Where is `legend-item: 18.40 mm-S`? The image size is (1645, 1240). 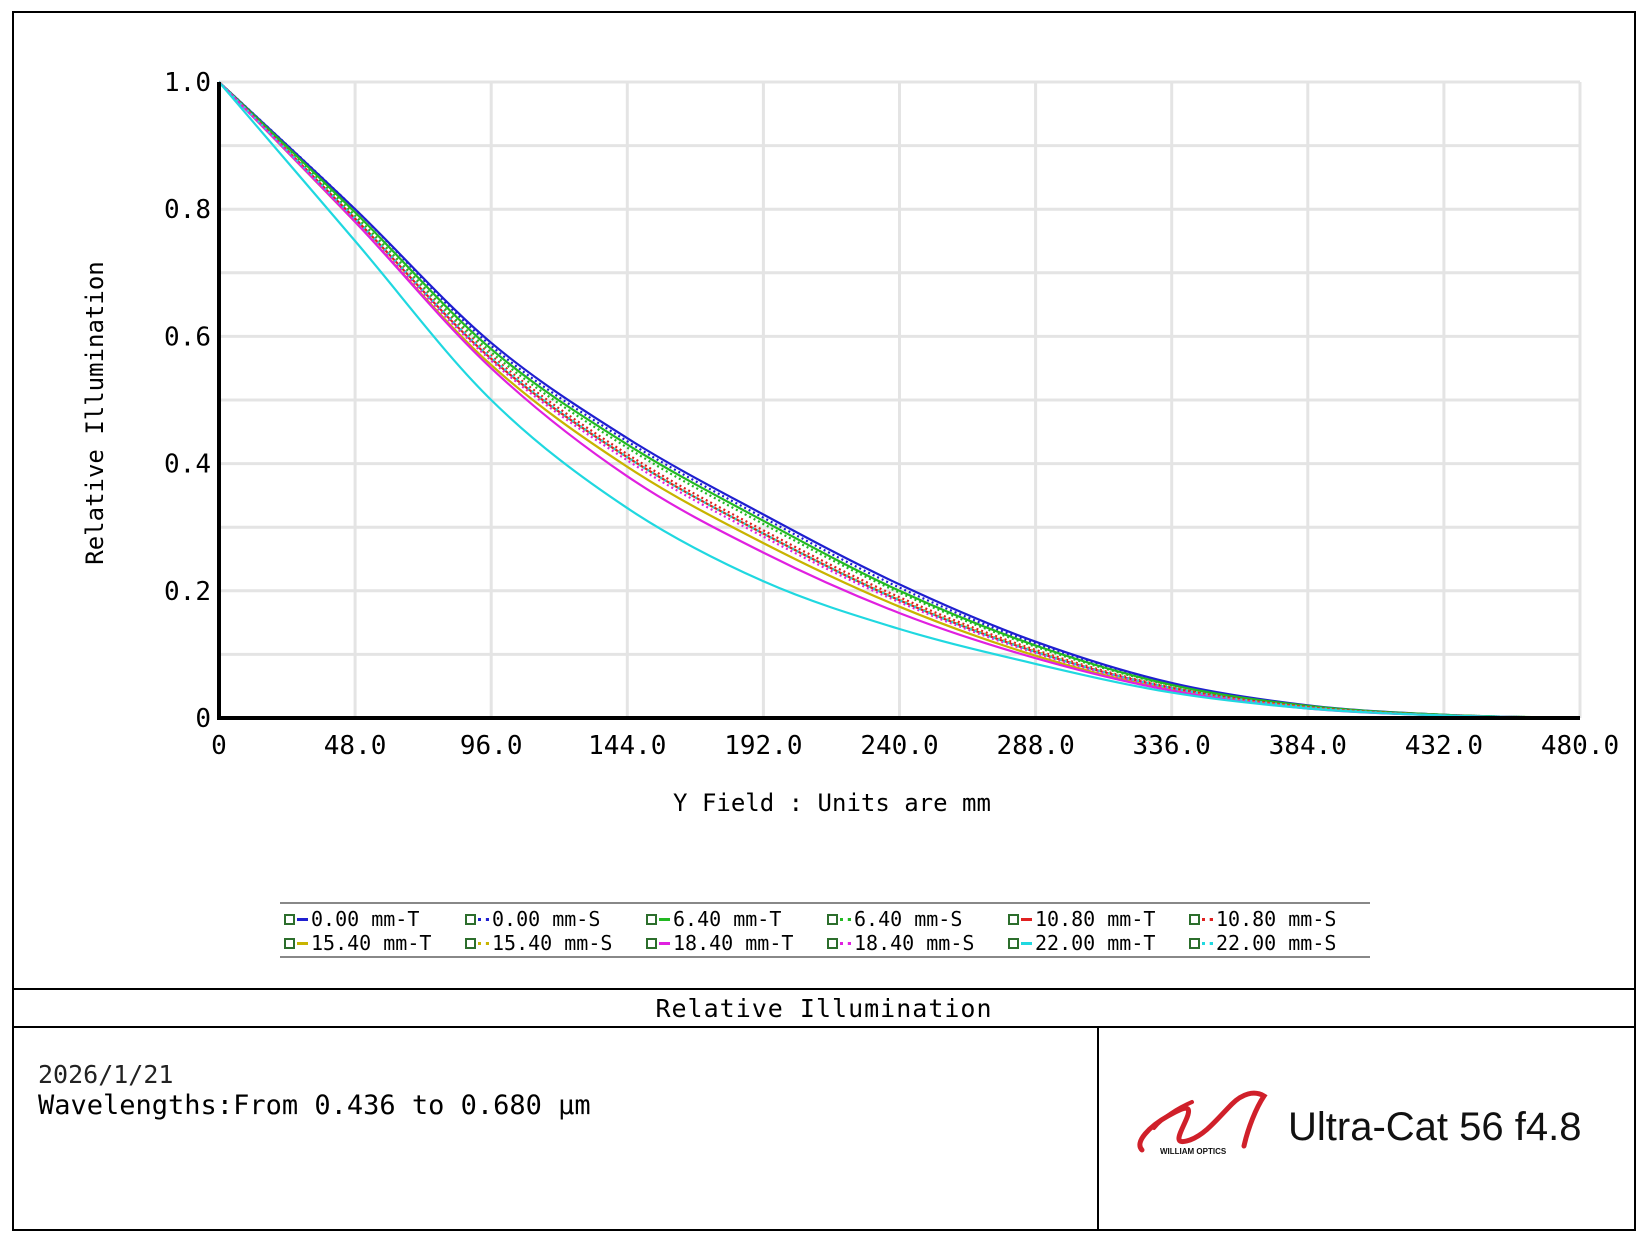 legend-item: 18.40 mm-S is located at coordinates (901, 943).